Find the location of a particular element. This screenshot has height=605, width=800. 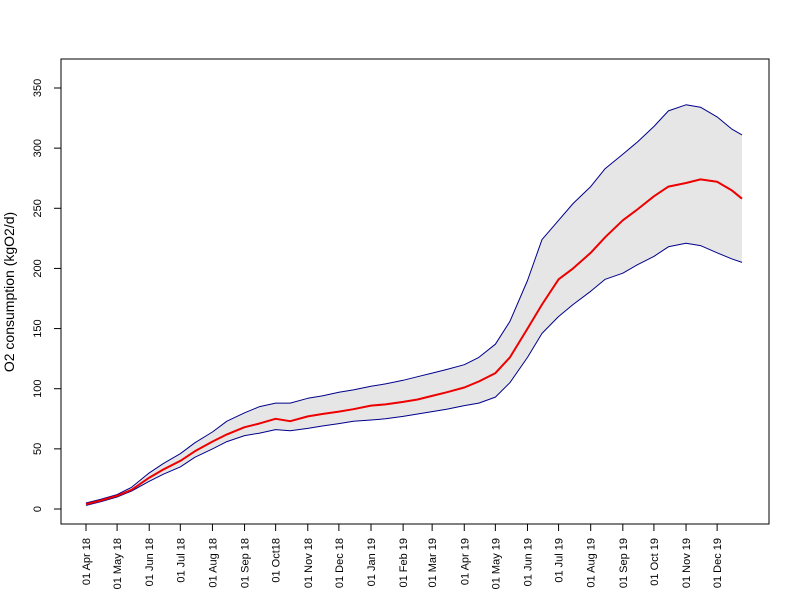

x-tick-label: 01 Oct 19 is located at coordinates (655, 562).